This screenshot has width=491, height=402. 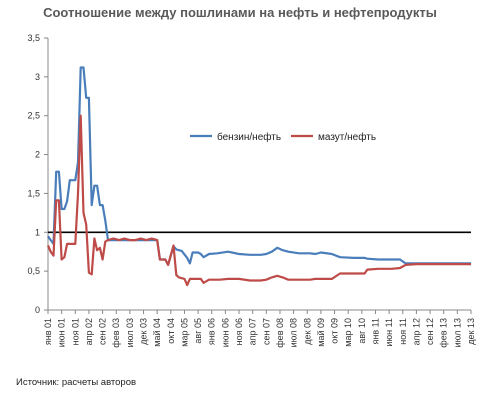 What do you see at coordinates (37, 310) in the screenshot?
I see `y-tick-label: 0` at bounding box center [37, 310].